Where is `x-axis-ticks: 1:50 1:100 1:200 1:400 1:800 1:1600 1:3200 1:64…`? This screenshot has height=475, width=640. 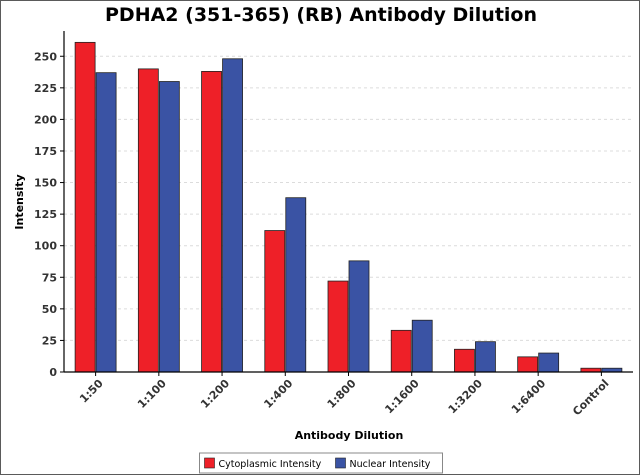
x-axis-ticks: 1:50 1:100 1:200 1:400 1:800 1:1600 1:3200 1:64… is located at coordinates (344, 395).